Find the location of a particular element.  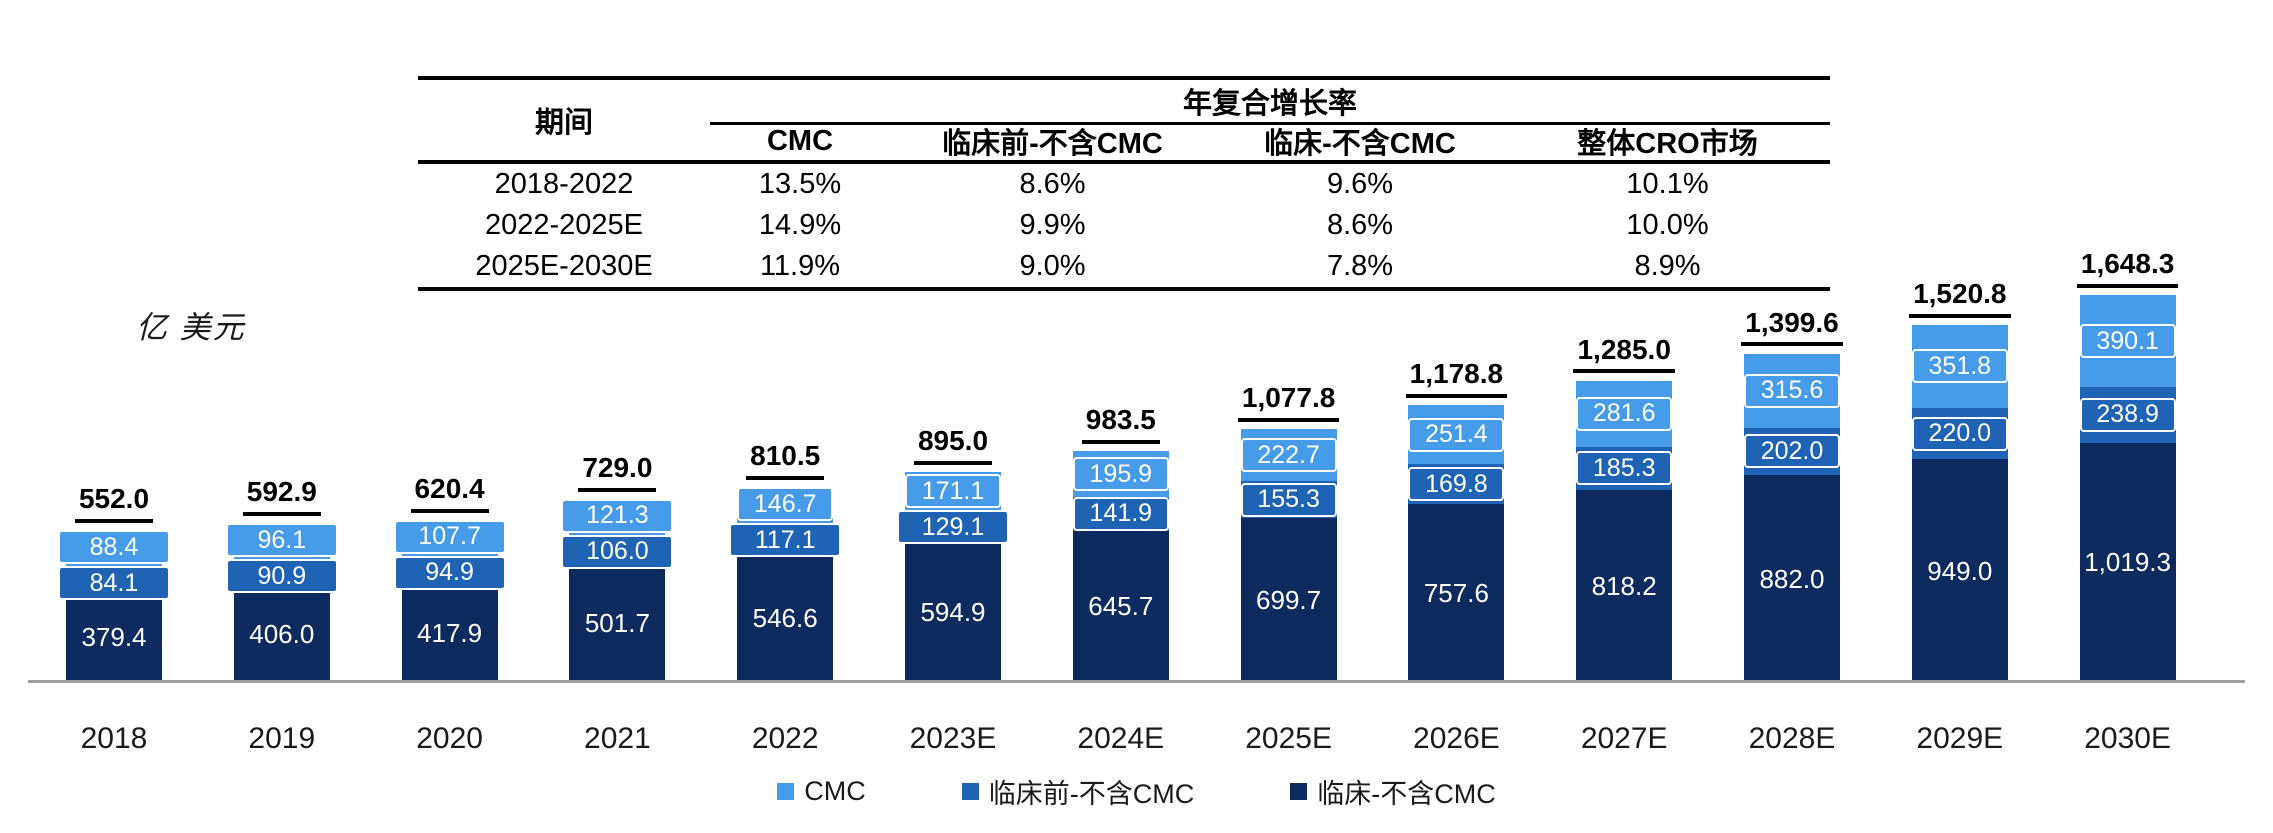

segment-value-chip-cmc: 281.6 is located at coordinates (1624, 413).